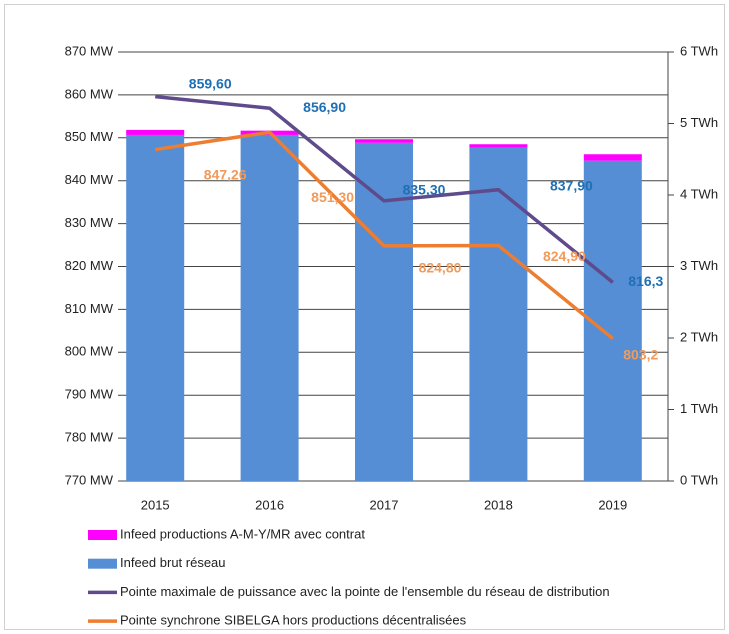 The width and height of the screenshot is (729, 634). I want to click on y2-tick-label: 0 TWh, so click(699, 479).